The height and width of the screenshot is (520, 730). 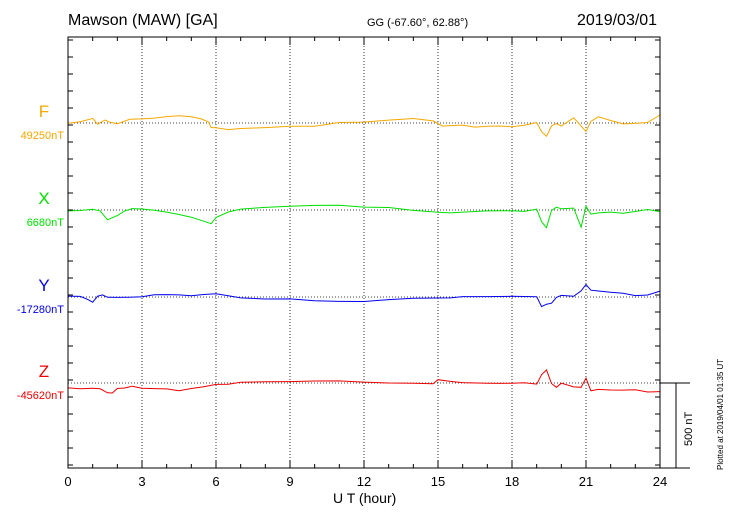 I want to click on x-tick-label: 21, so click(x=586, y=481).